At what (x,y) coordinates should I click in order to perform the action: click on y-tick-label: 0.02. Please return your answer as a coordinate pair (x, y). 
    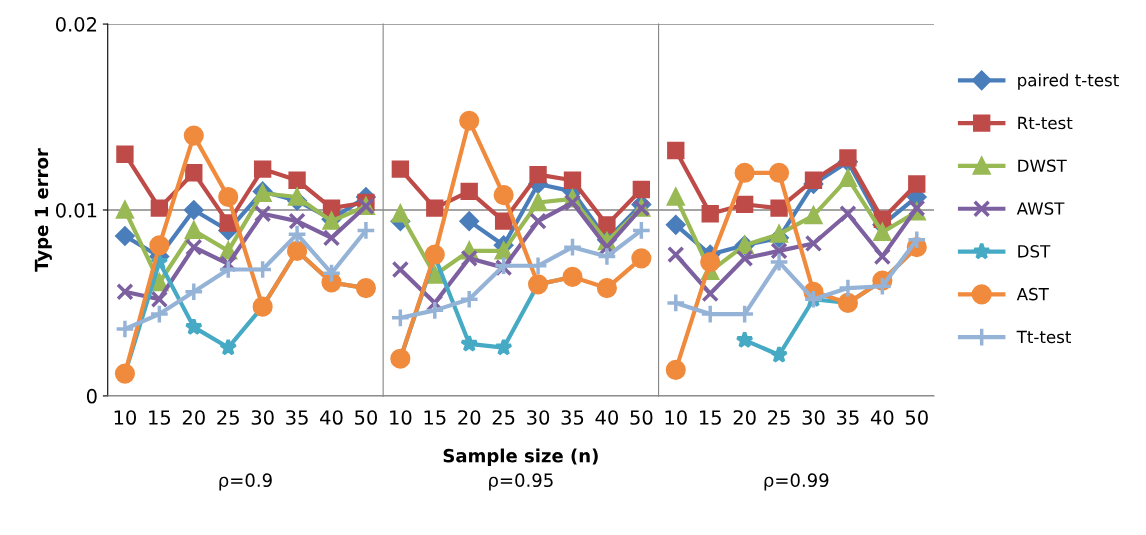
    Looking at the image, I should click on (76, 24).